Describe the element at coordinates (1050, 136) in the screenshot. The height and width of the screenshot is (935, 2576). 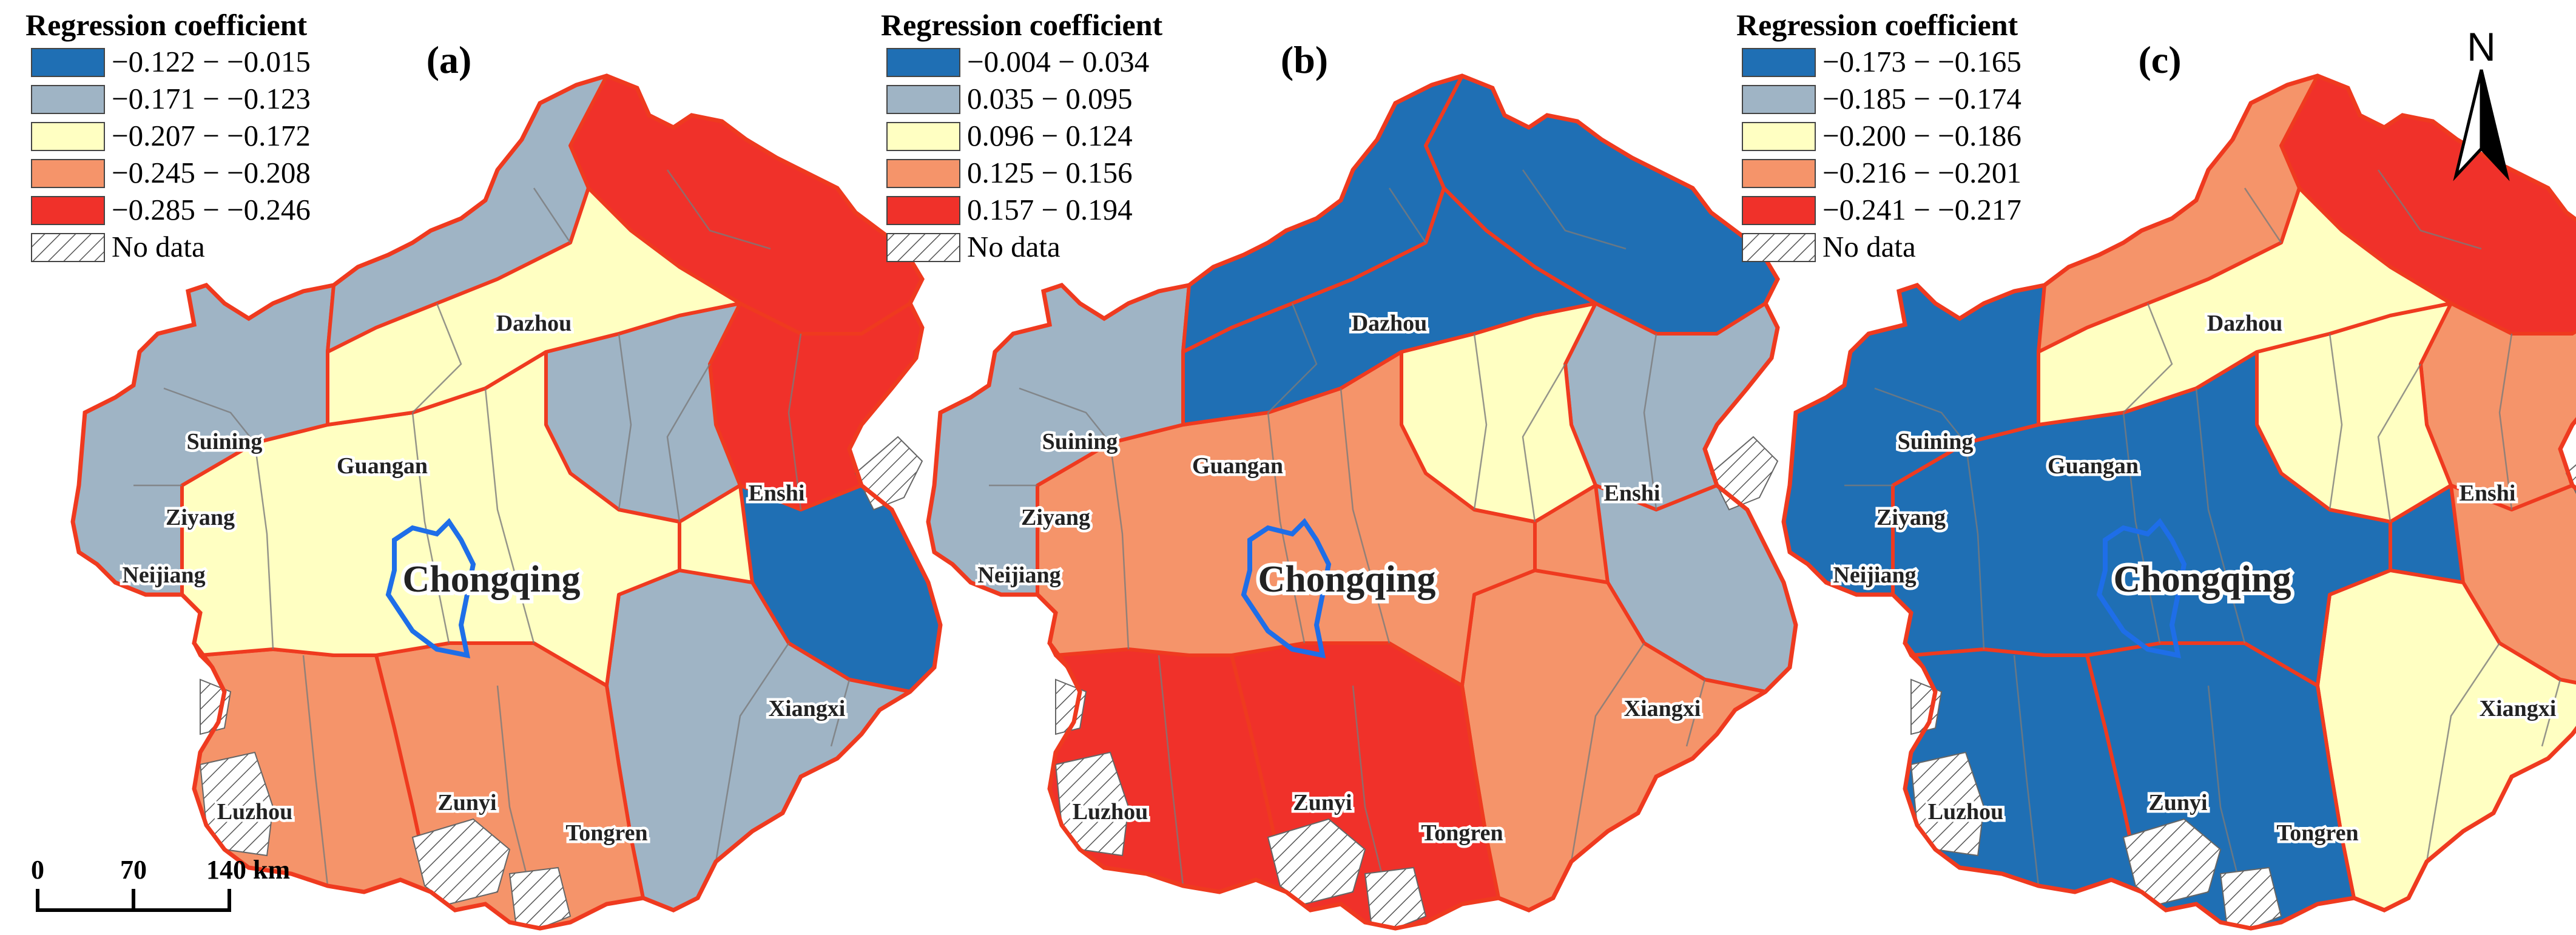
I see `legend-label-2: 0.096 − 0.124` at that location.